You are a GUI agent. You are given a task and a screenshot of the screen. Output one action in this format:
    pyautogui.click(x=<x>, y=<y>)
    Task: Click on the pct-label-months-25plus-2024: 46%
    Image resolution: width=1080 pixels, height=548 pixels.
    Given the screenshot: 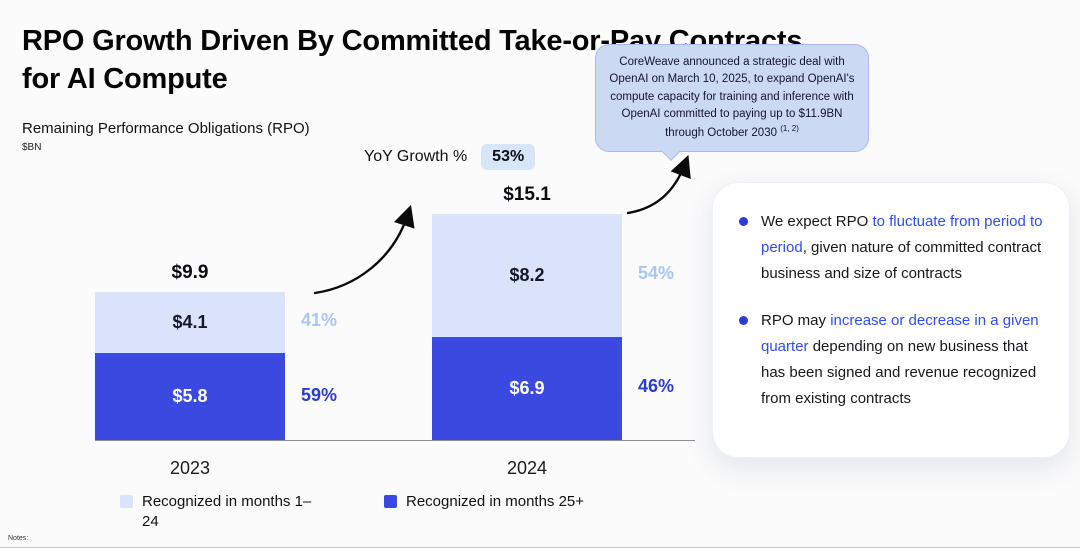 What is the action you would take?
    pyautogui.click(x=656, y=386)
    